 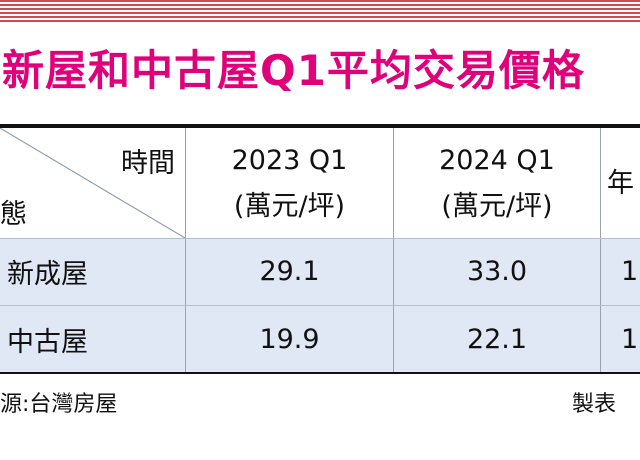 I want to click on cell-new-change: 1, so click(x=630, y=271).